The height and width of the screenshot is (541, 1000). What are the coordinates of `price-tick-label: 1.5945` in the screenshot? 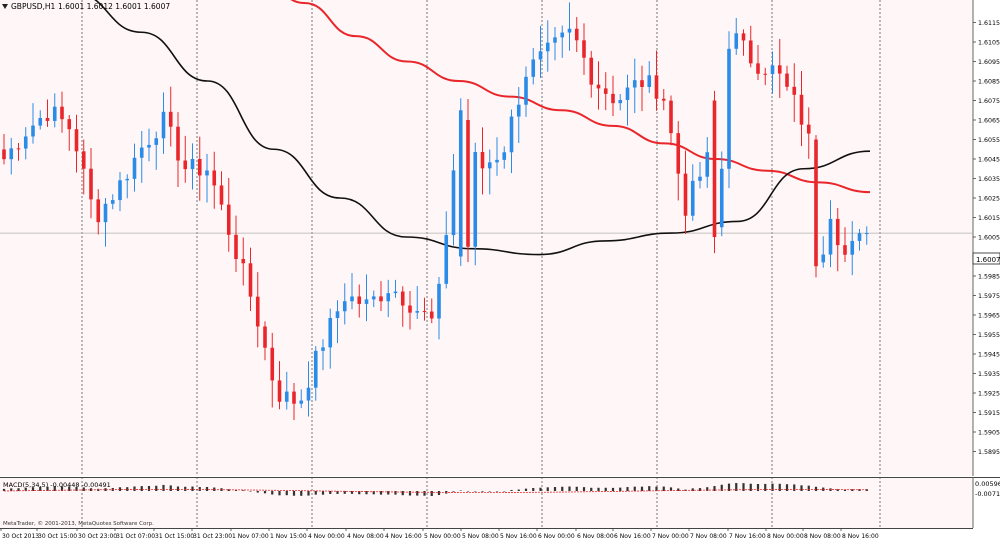 It's located at (989, 355).